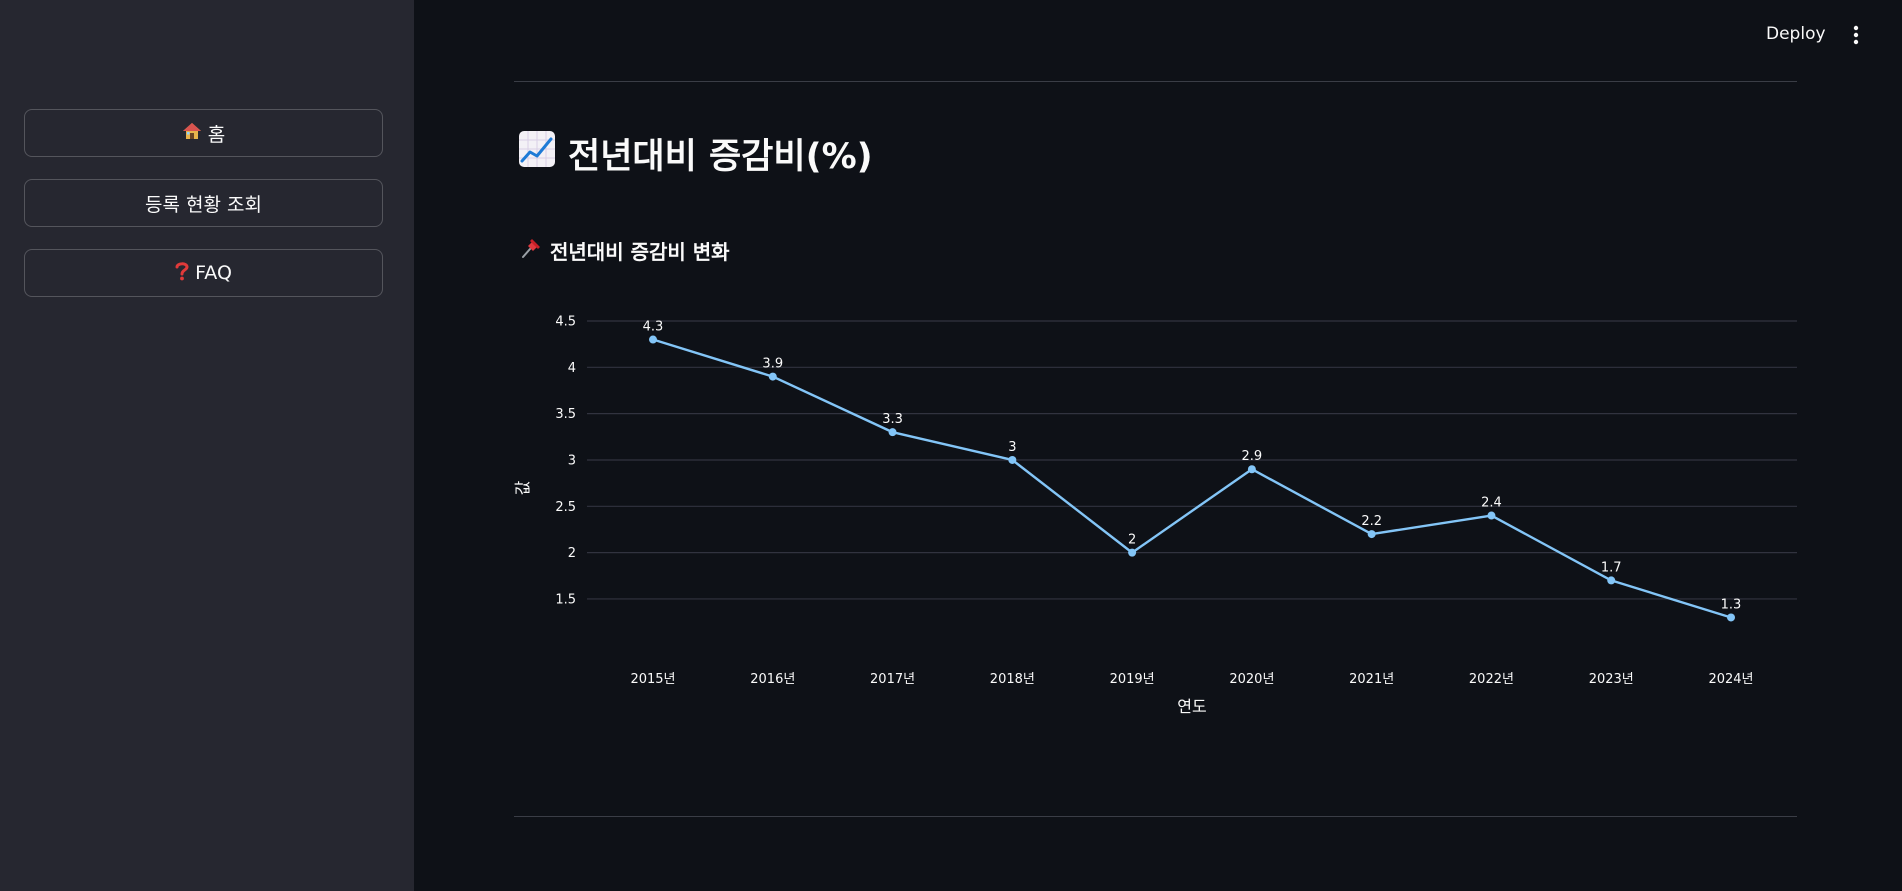 Image resolution: width=1902 pixels, height=891 pixels. I want to click on y-tick-label: 3, so click(572, 460).